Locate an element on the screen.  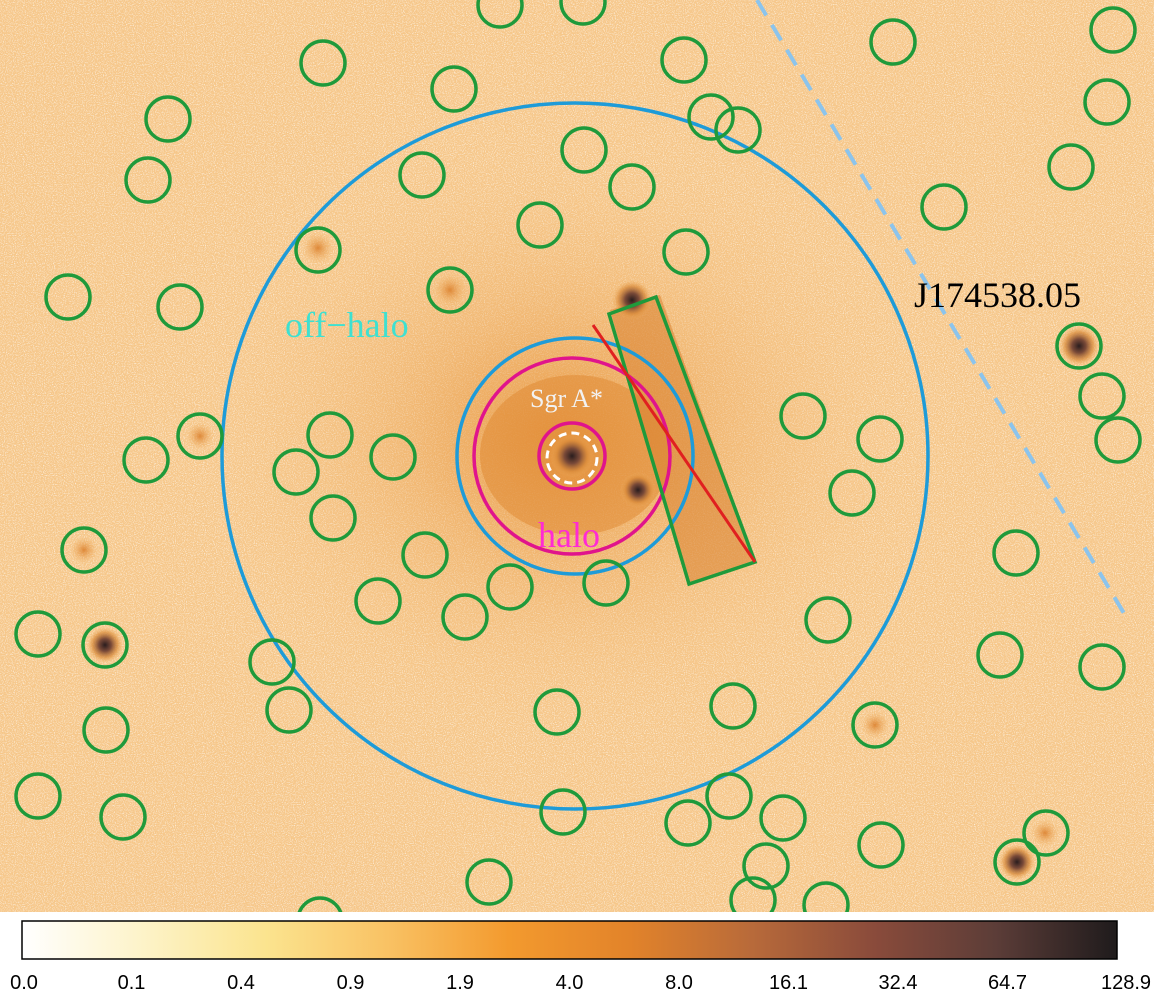
off-halo-label: off−halo is located at coordinates (347, 325).